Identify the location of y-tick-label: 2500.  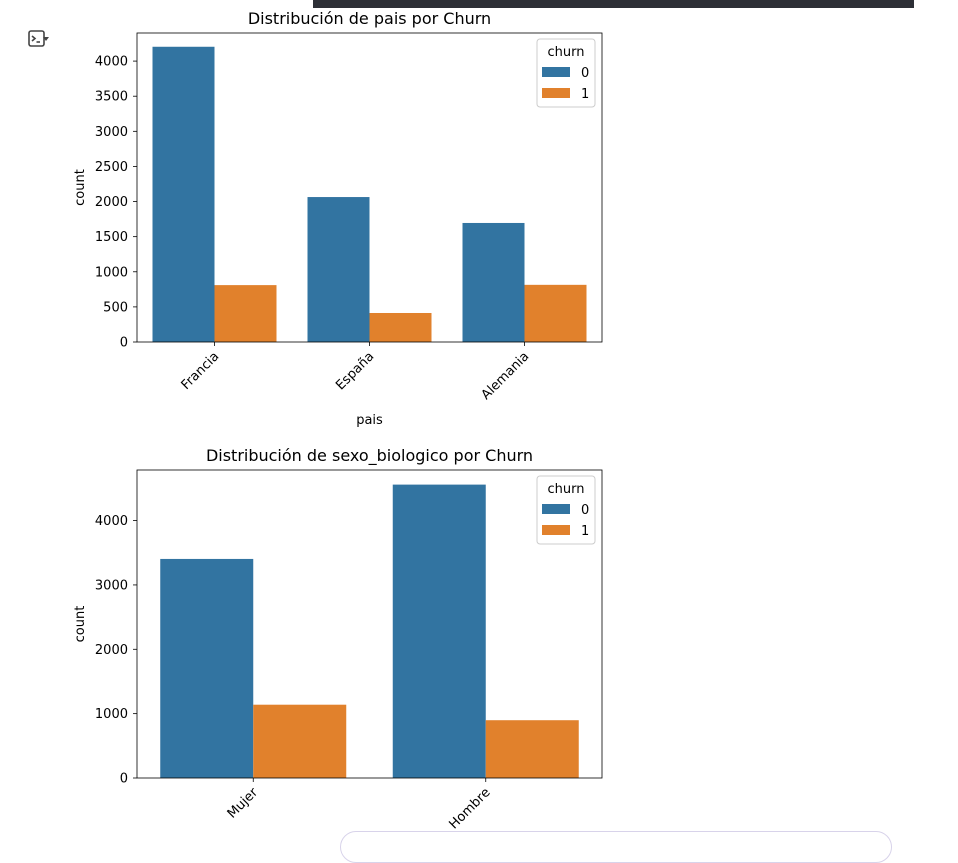
(111, 167).